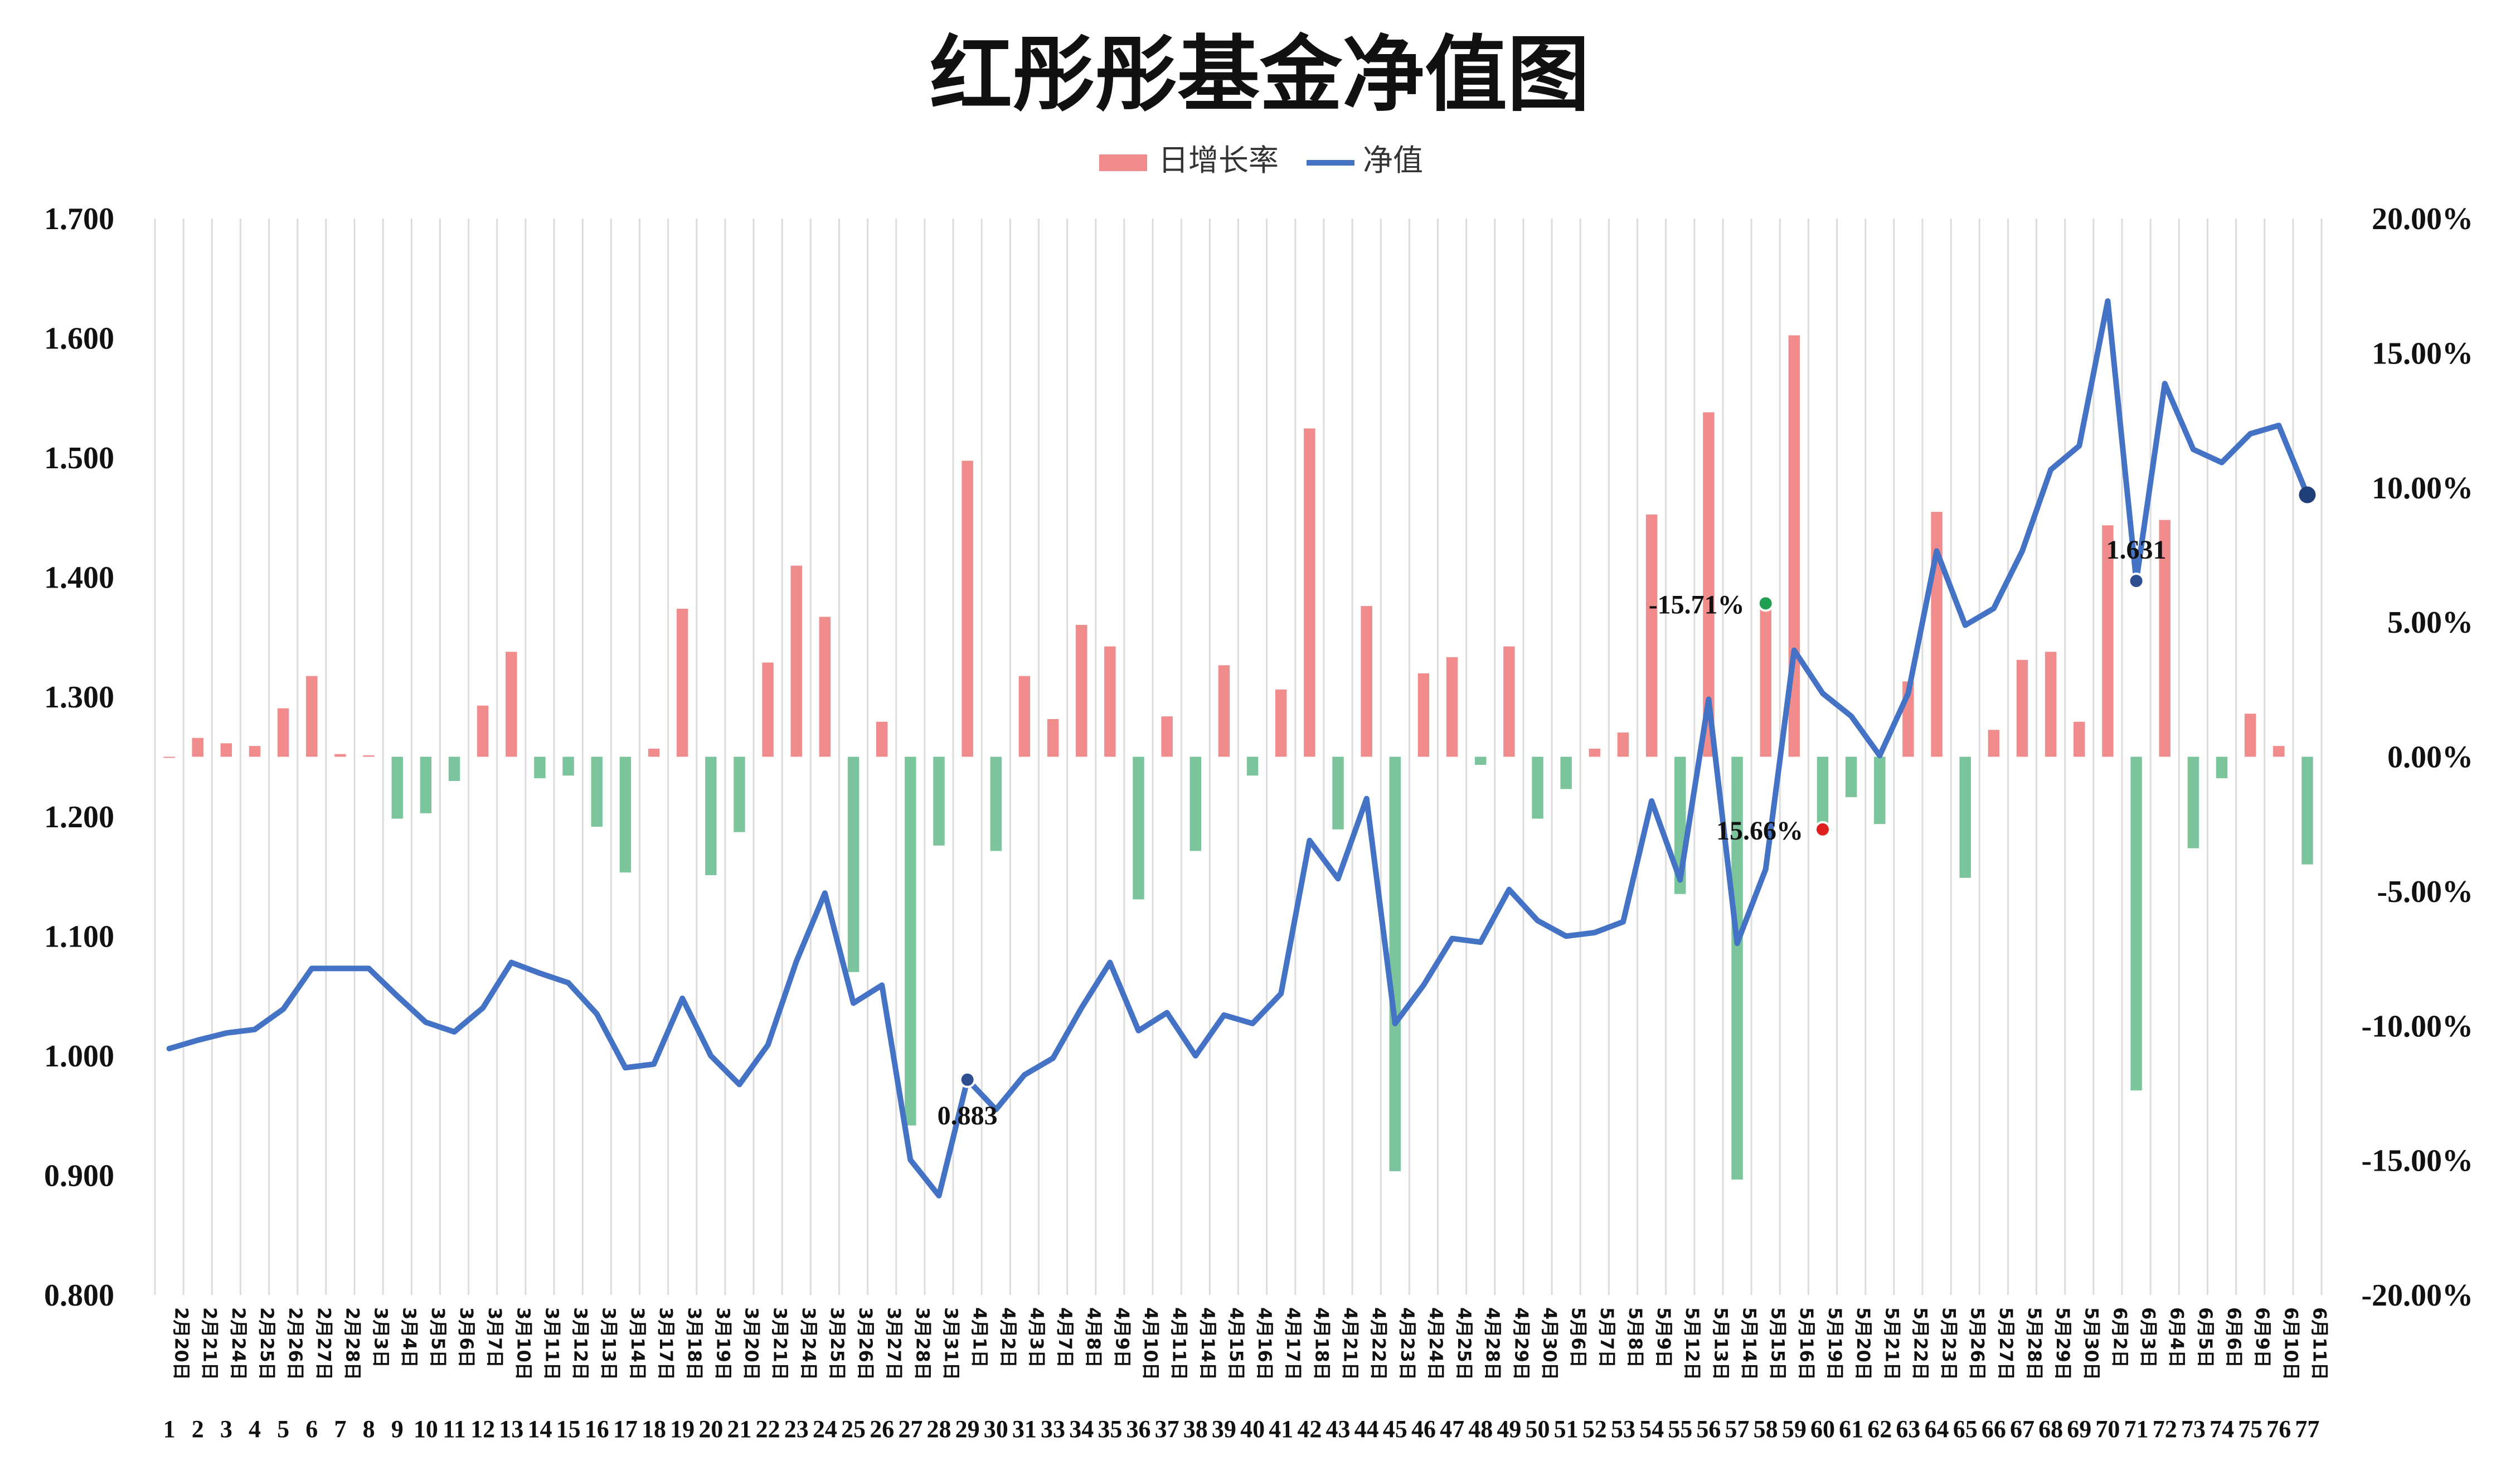 The height and width of the screenshot is (1465, 2520). I want to click on x-index-label: 14, so click(539, 1429).